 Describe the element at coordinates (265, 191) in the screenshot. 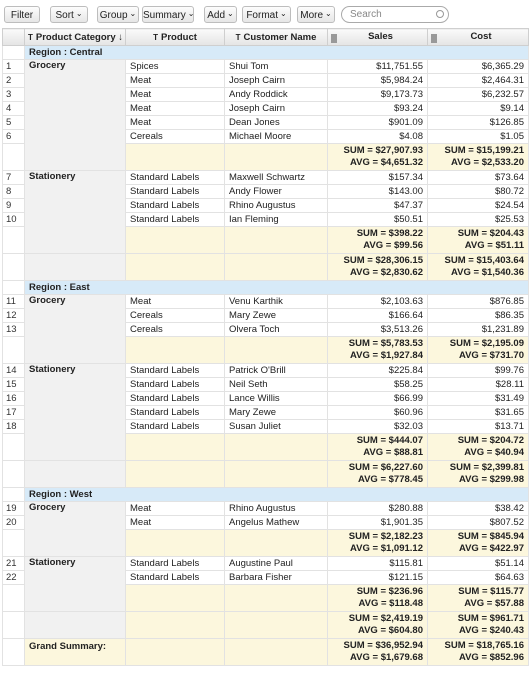

I see `data-row: 8 Standard Labels Andy Flower $143.00 $80.72` at that location.